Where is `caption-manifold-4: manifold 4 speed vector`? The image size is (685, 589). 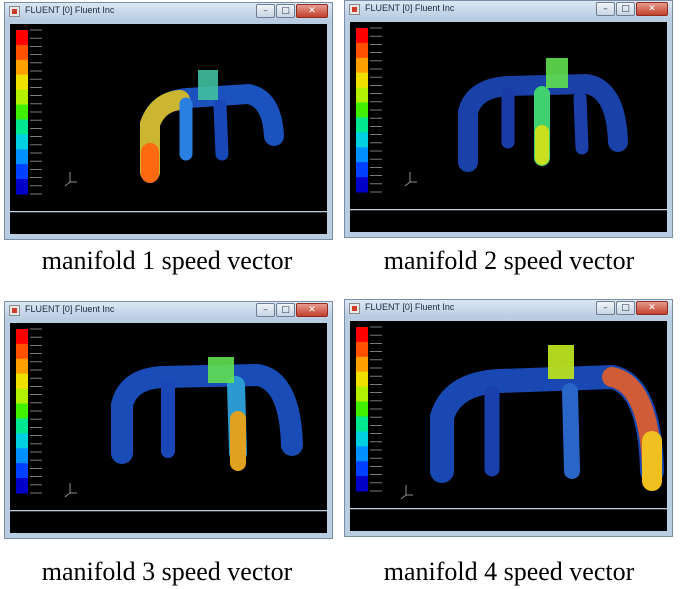 caption-manifold-4: manifold 4 speed vector is located at coordinates (509, 571).